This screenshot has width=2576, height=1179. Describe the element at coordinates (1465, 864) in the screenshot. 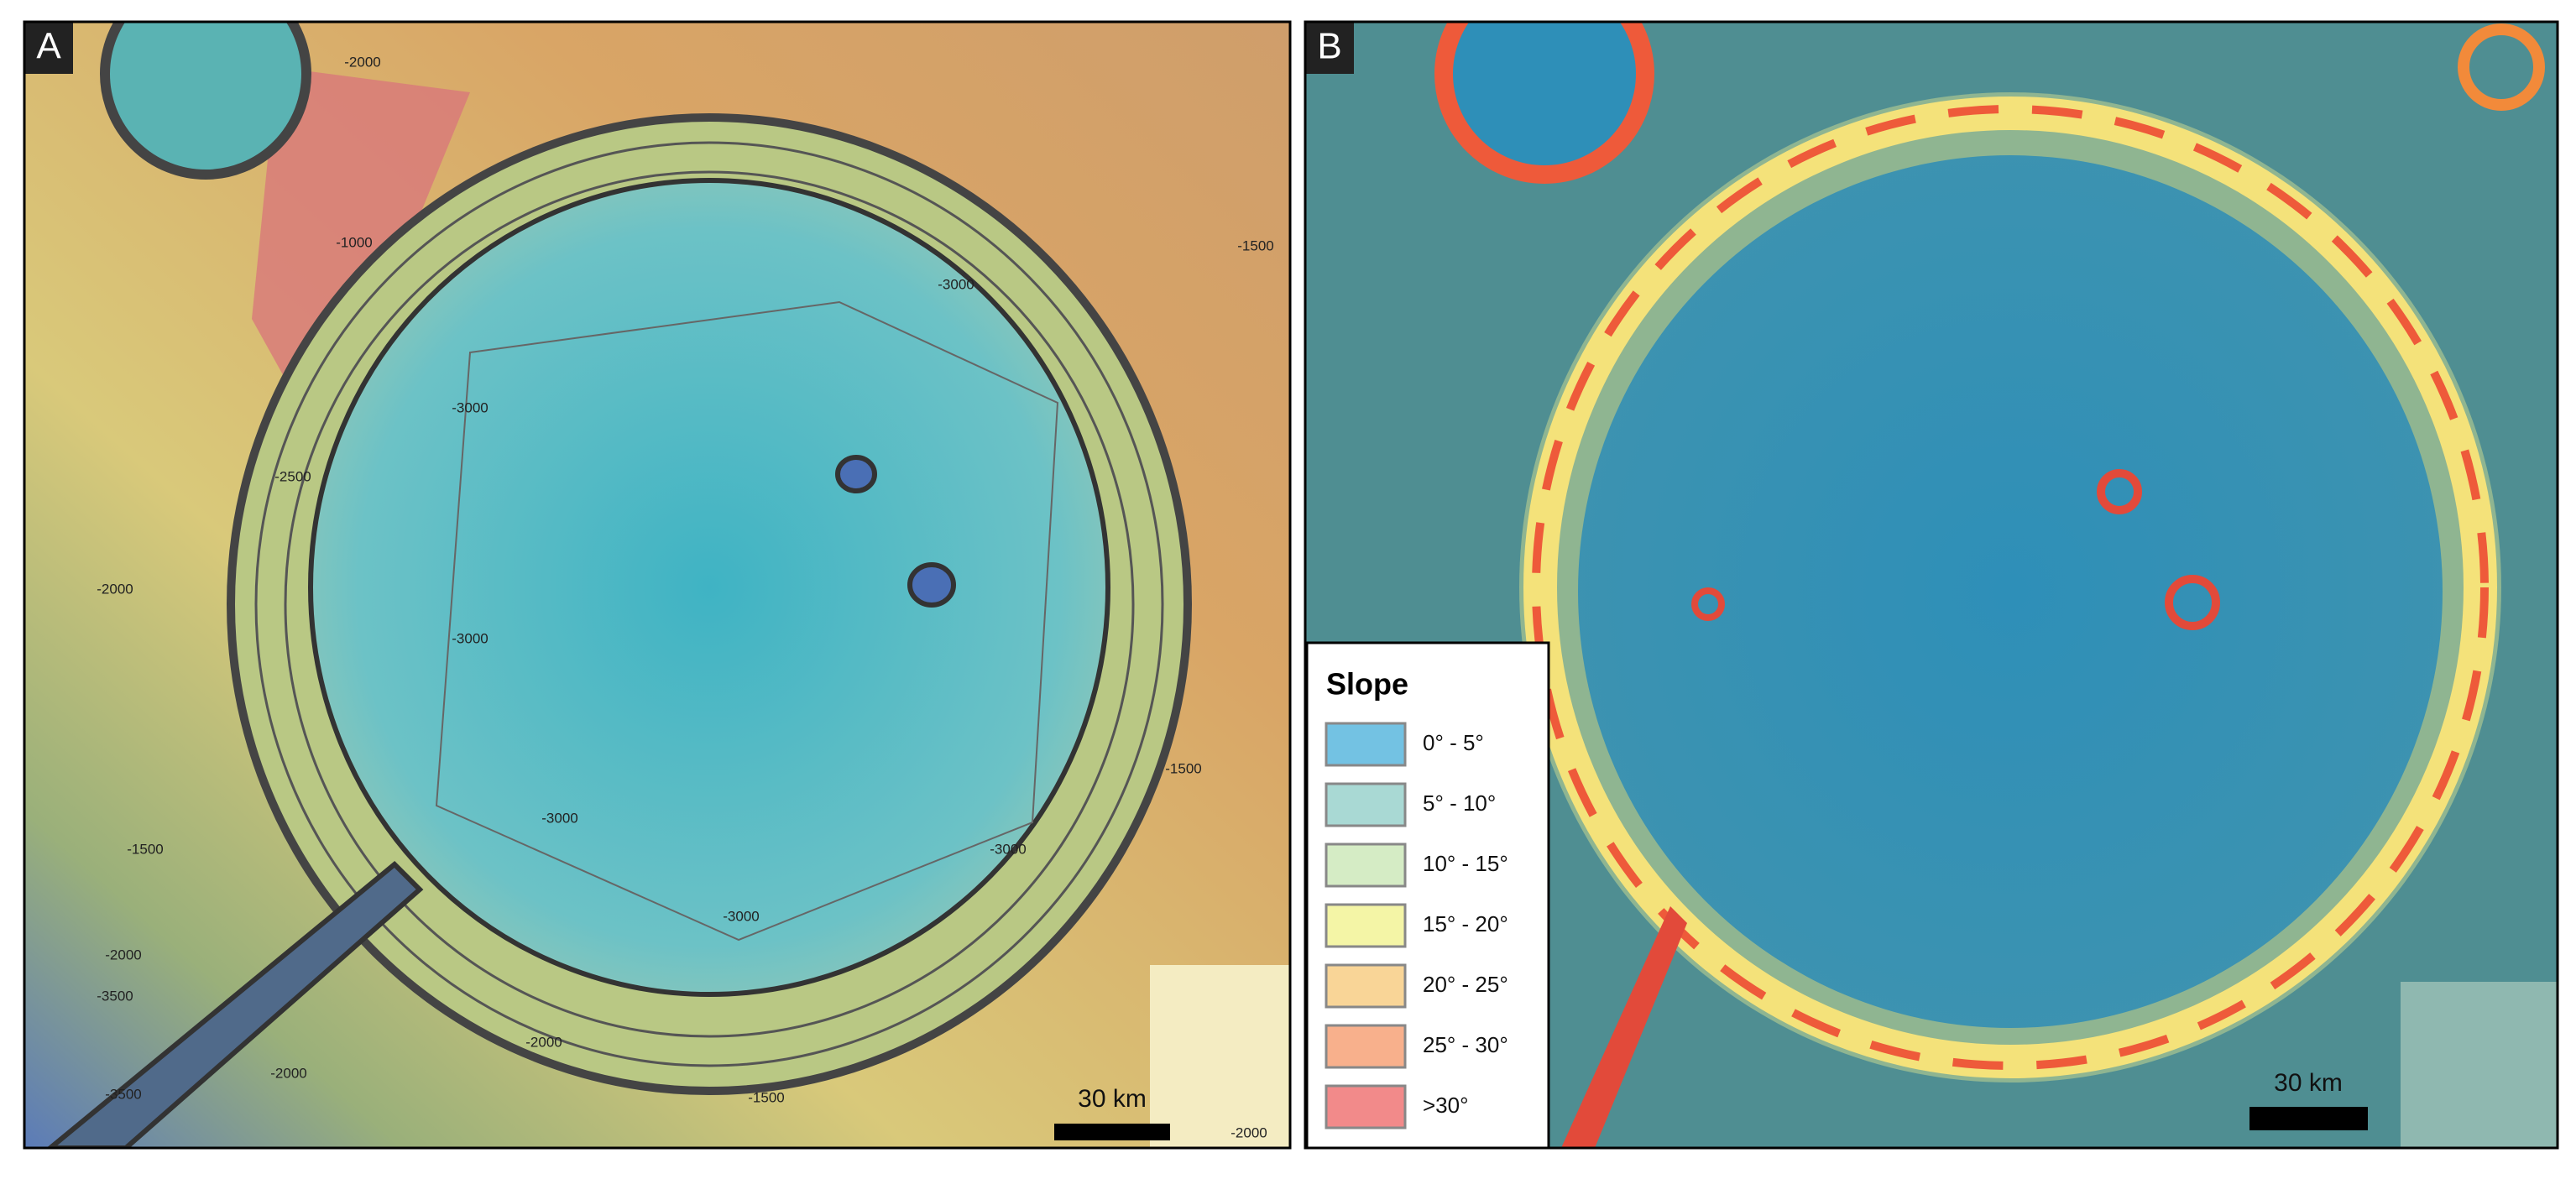

I see `legend-label: 10° - 15°` at that location.